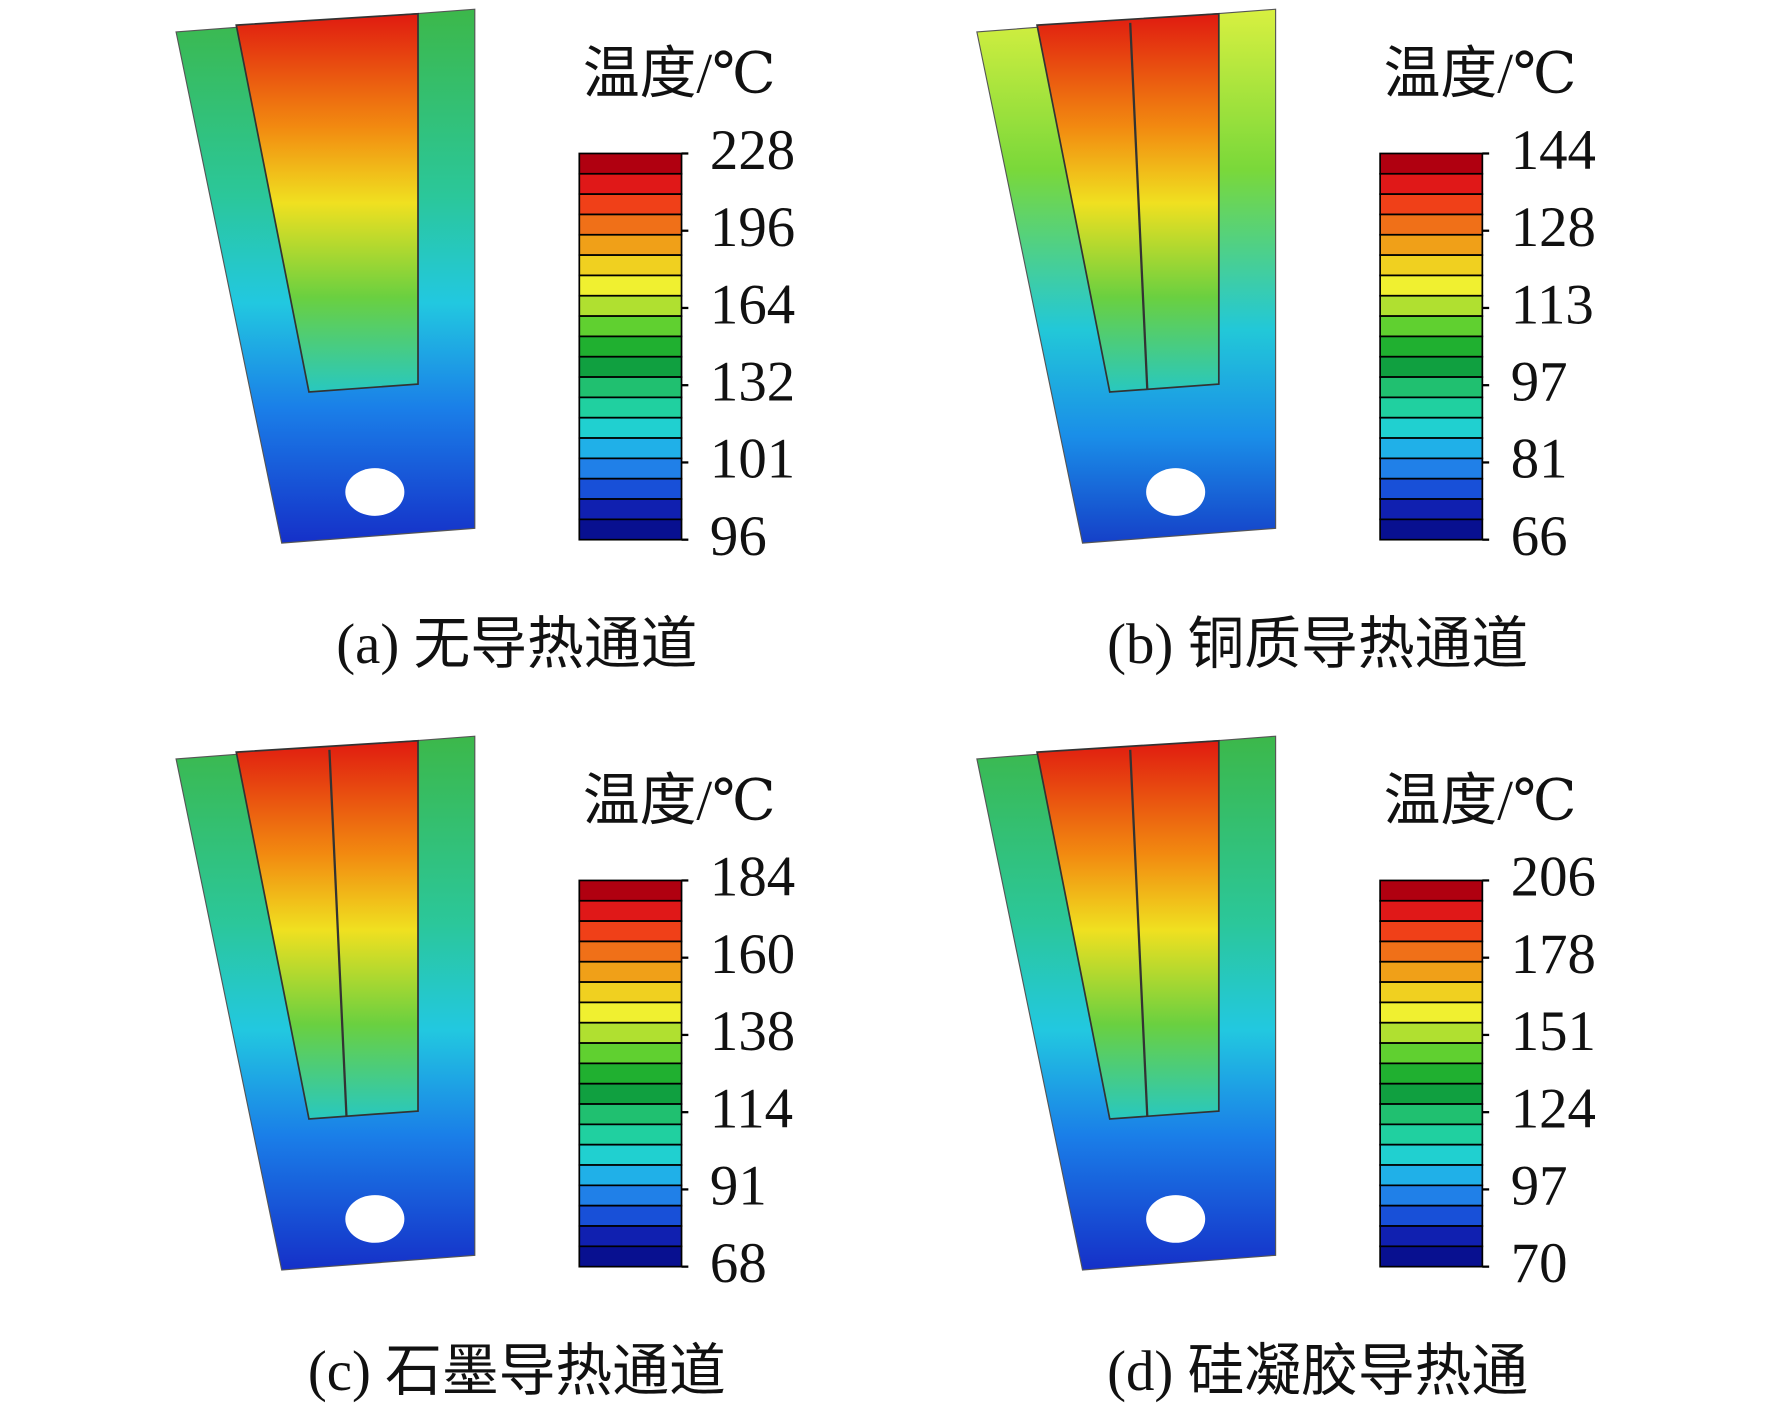  I want to click on colorbar-tick-label: 91, so click(738, 1186).